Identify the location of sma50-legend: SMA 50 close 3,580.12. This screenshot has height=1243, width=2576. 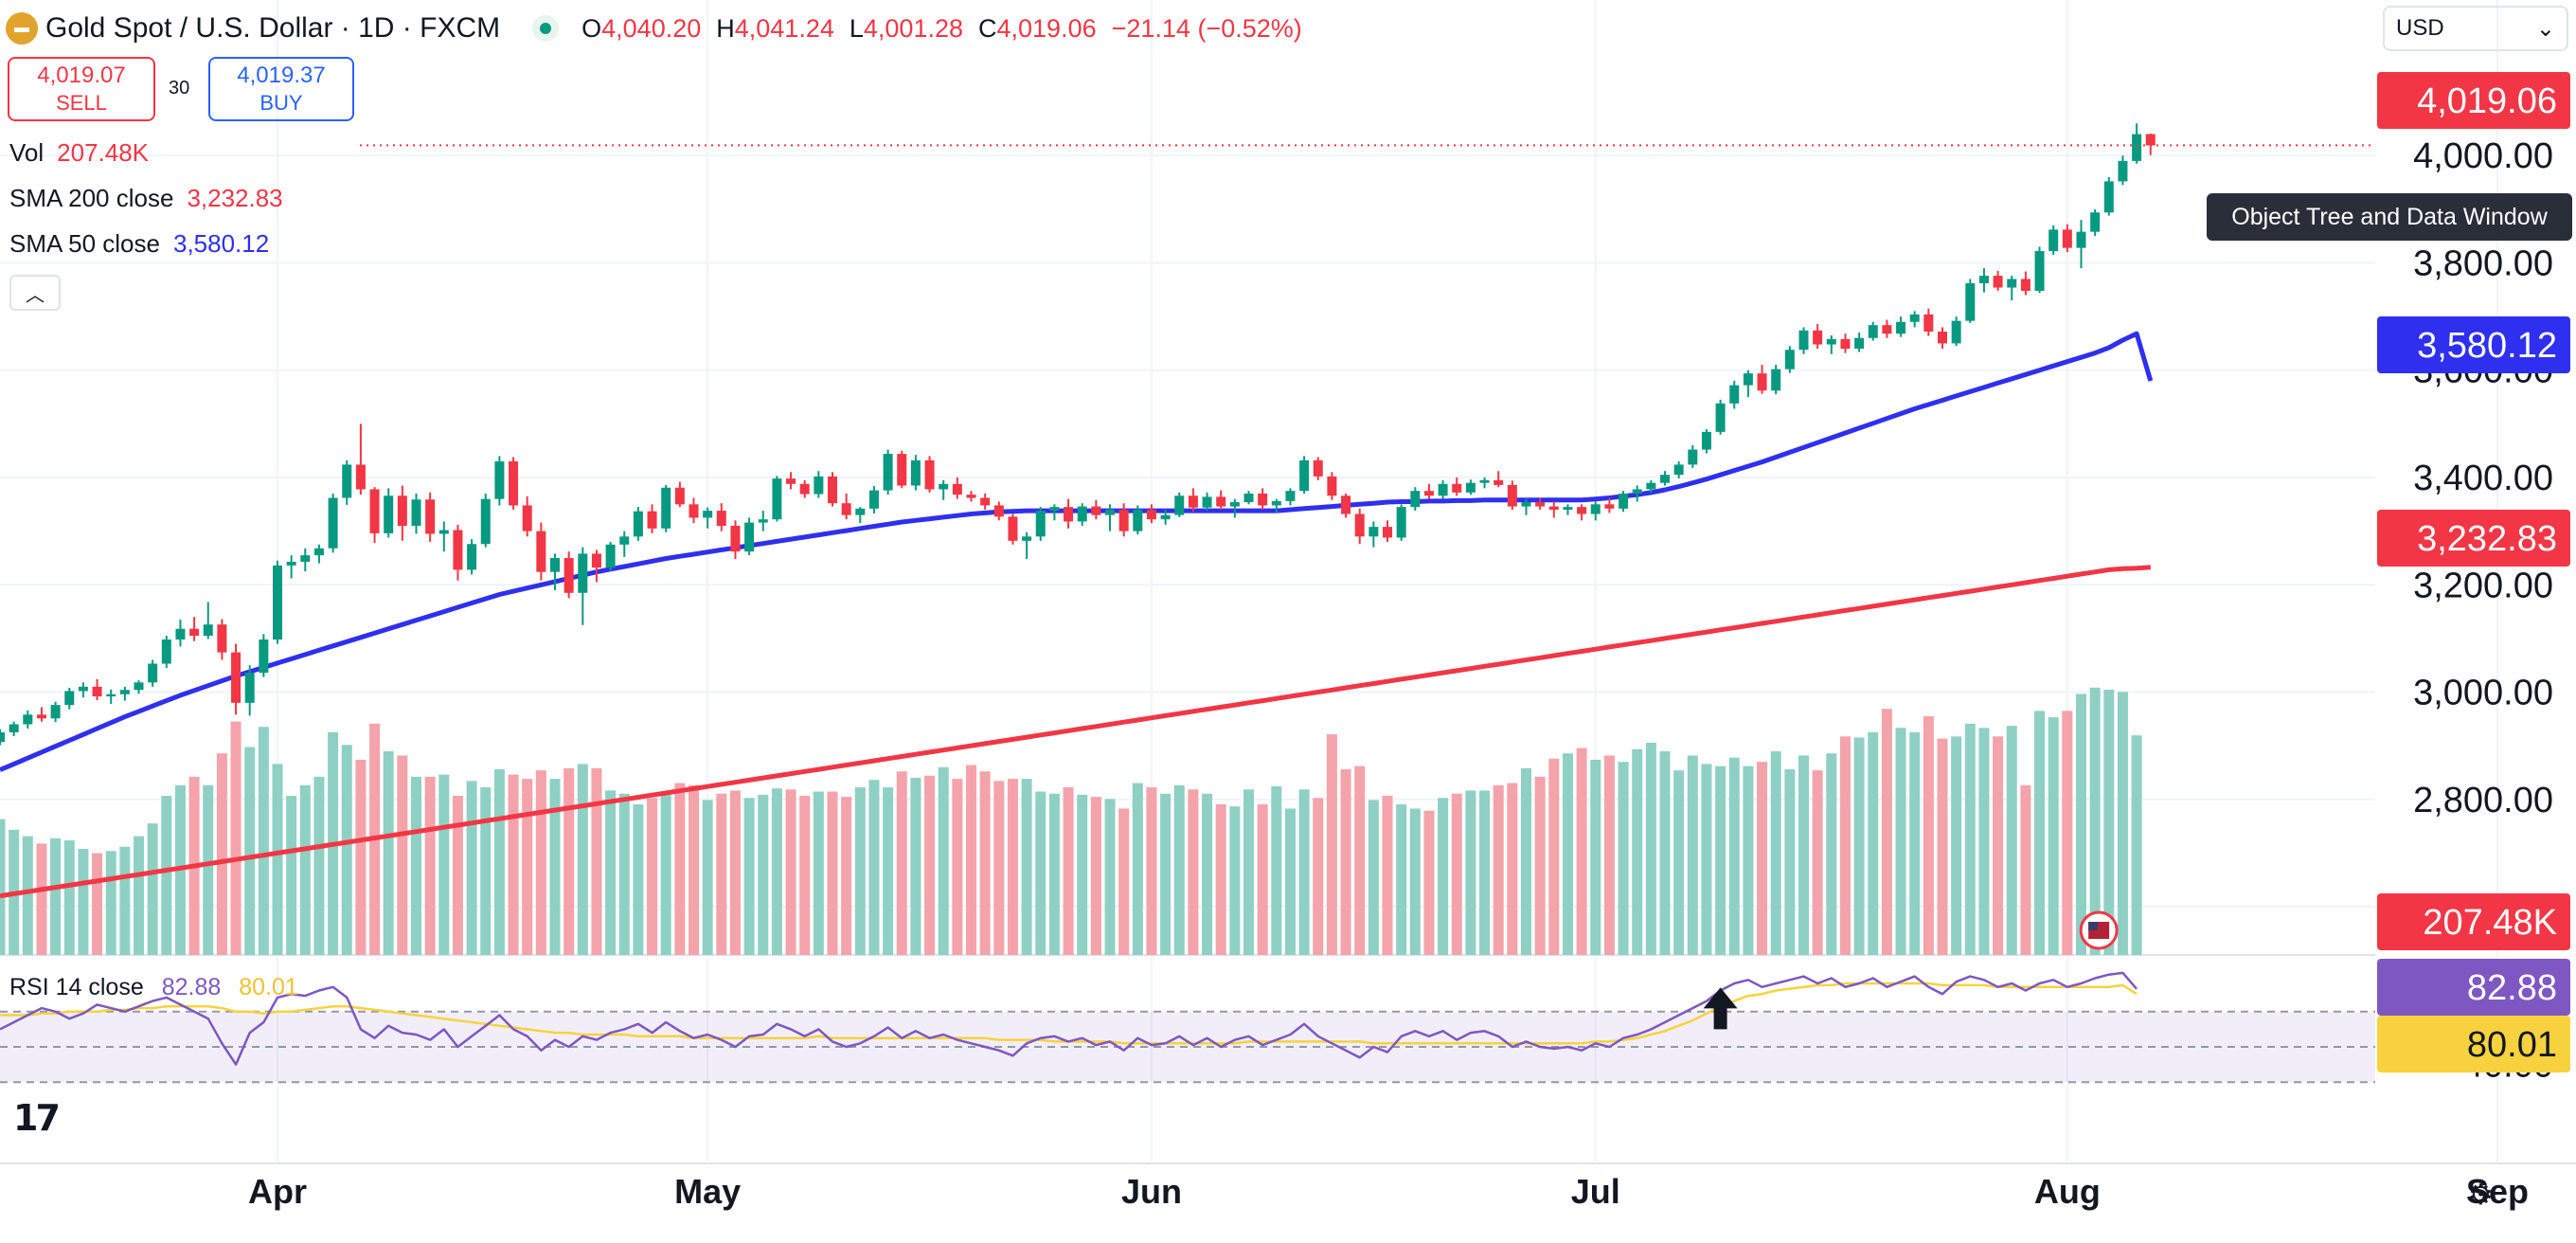
(139, 244).